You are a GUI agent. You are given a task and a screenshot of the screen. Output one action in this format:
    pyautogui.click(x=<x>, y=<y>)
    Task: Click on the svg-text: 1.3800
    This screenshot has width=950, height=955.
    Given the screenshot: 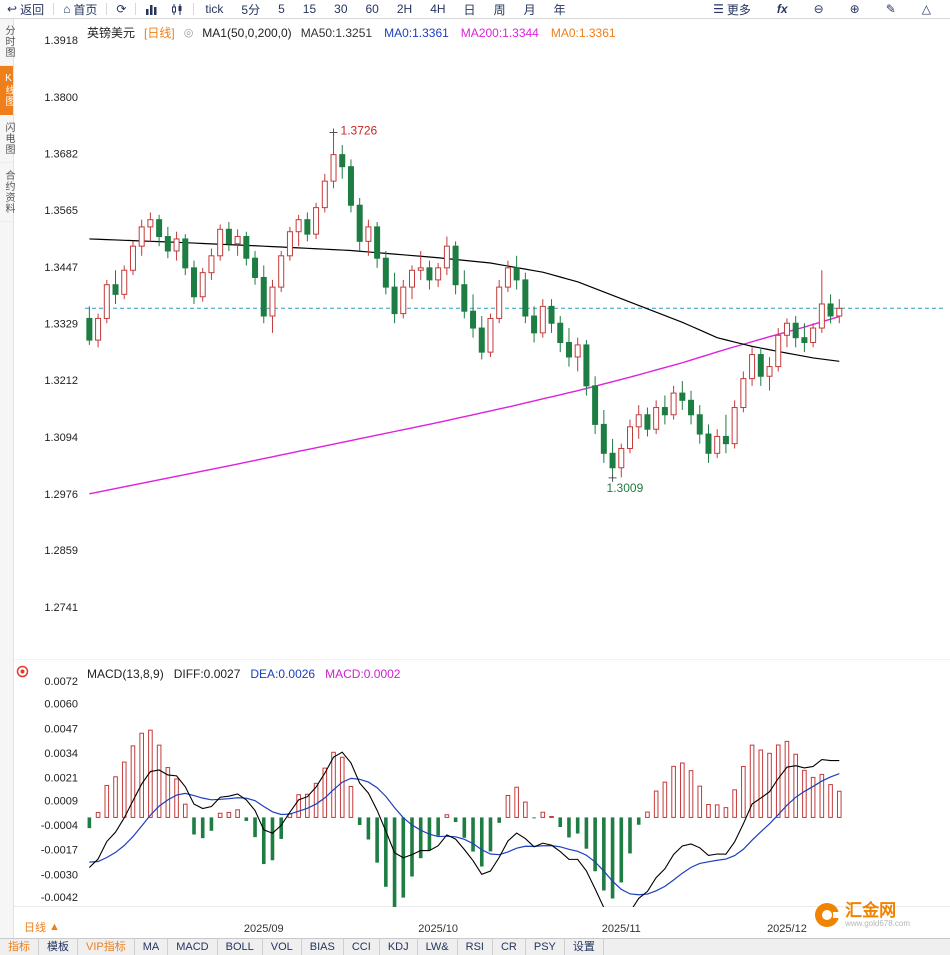 What is the action you would take?
    pyautogui.click(x=61, y=98)
    